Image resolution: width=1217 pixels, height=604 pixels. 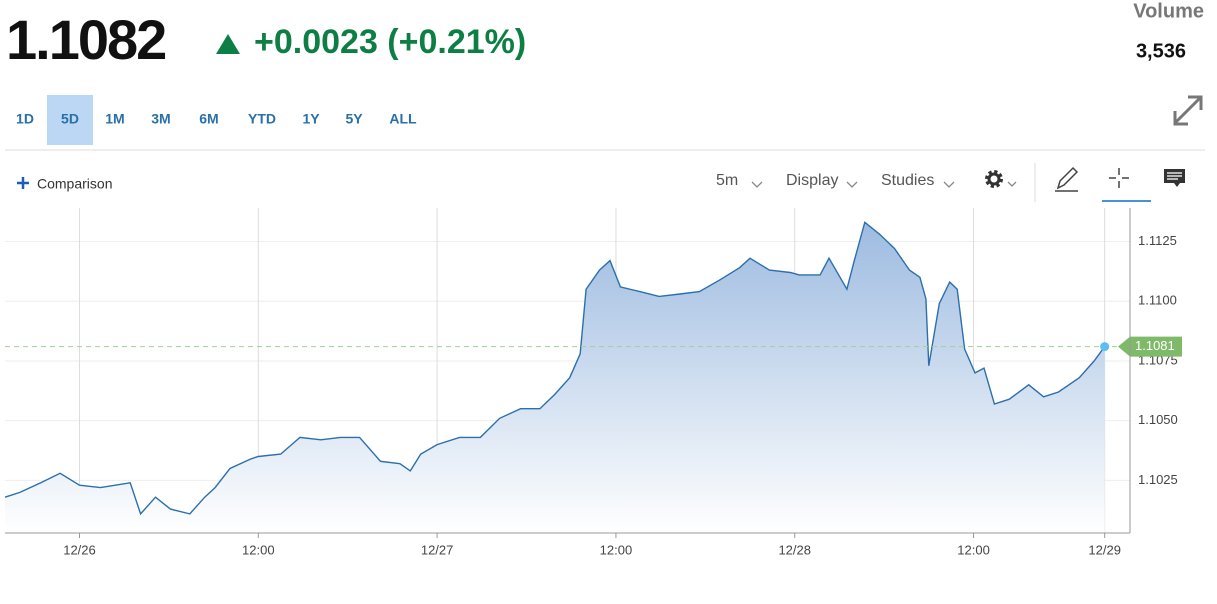 I want to click on studies-button: Studies, so click(x=907, y=180).